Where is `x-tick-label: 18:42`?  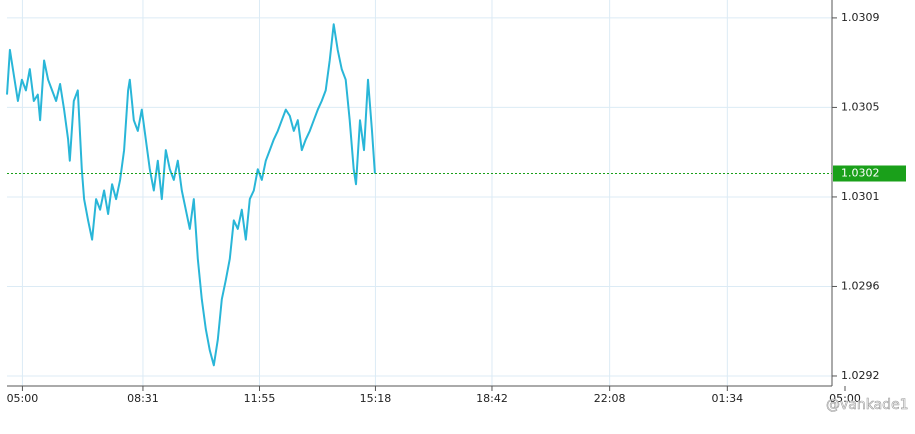
x-tick-label: 18:42 is located at coordinates (492, 398).